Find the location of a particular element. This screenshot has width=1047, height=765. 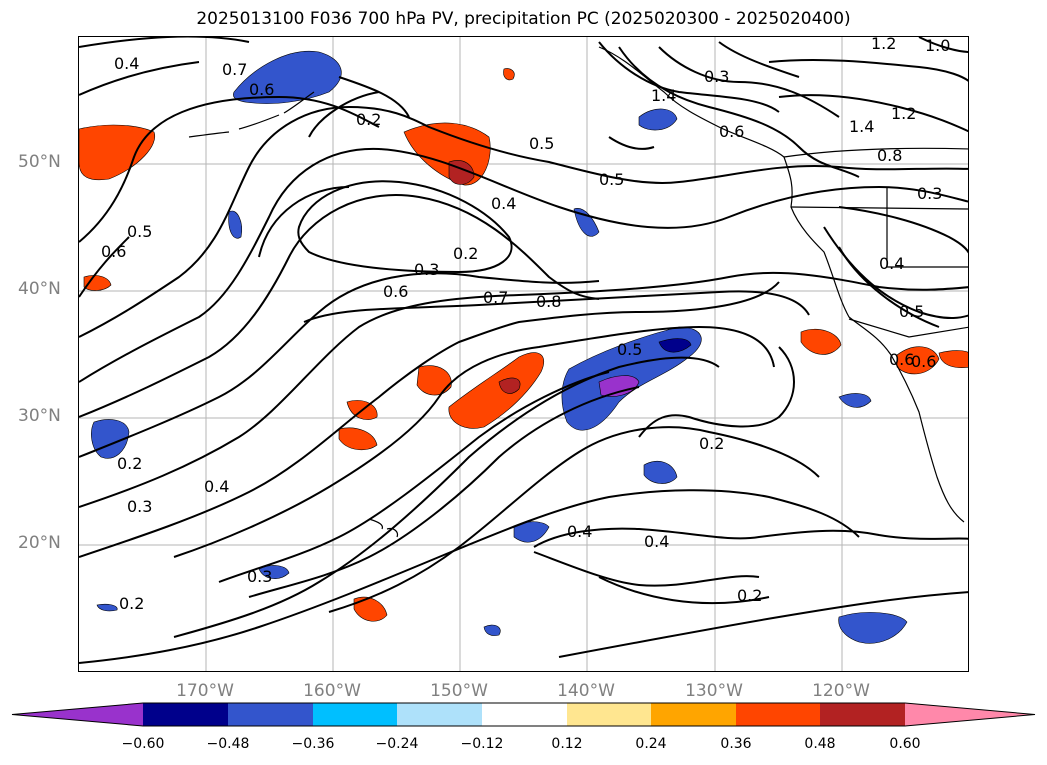

colorbar-tick: 0.12 is located at coordinates (567, 744).